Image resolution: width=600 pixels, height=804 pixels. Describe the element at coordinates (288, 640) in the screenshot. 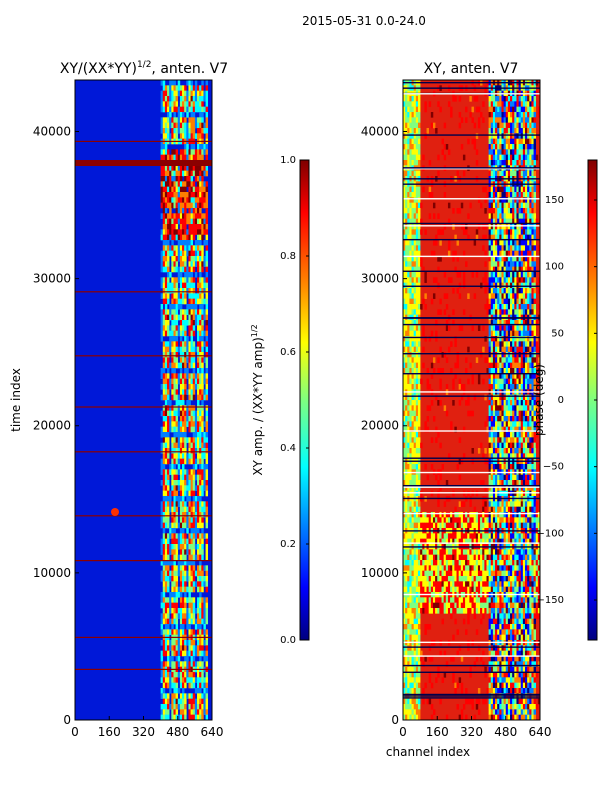

I see `colorbar-tick-label: 0.0` at that location.